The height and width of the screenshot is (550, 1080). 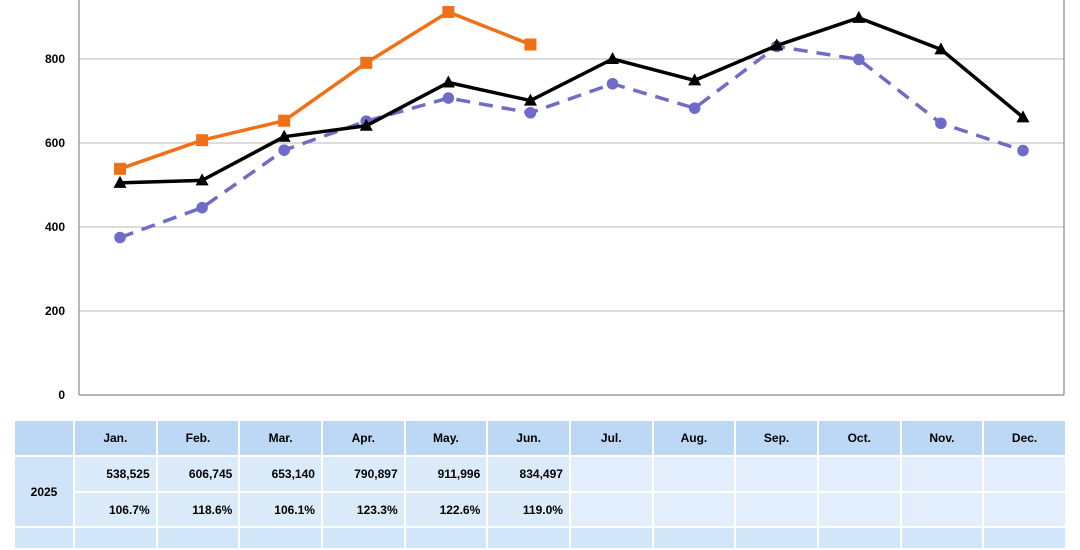 I want to click on y-tick-label-400: 400, so click(x=55, y=227).